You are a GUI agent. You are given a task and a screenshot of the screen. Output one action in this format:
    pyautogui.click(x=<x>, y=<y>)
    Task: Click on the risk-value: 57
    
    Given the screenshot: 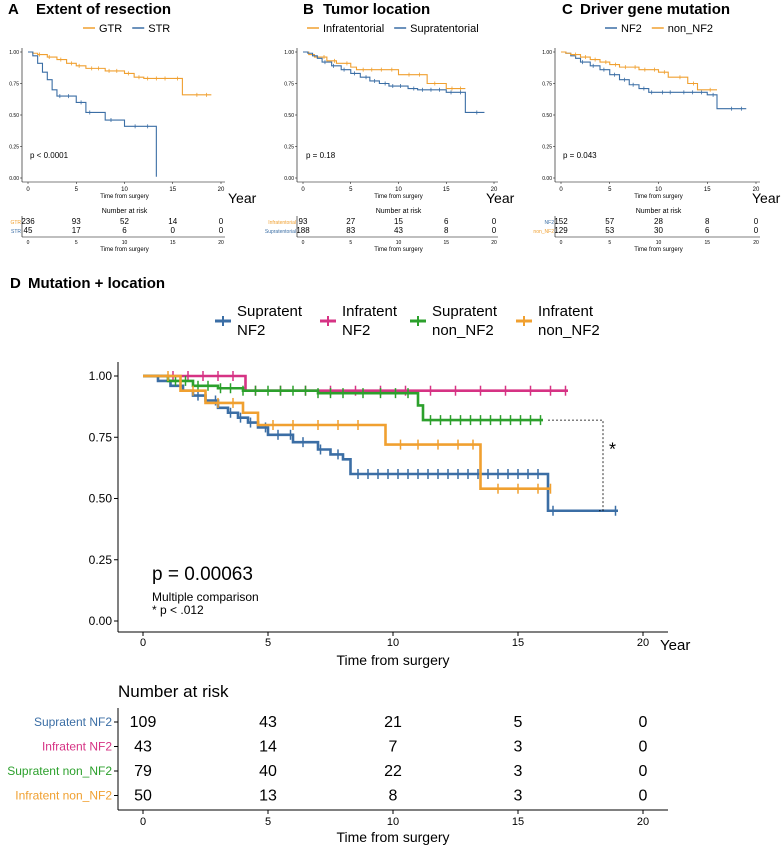 What is the action you would take?
    pyautogui.click(x=609, y=221)
    